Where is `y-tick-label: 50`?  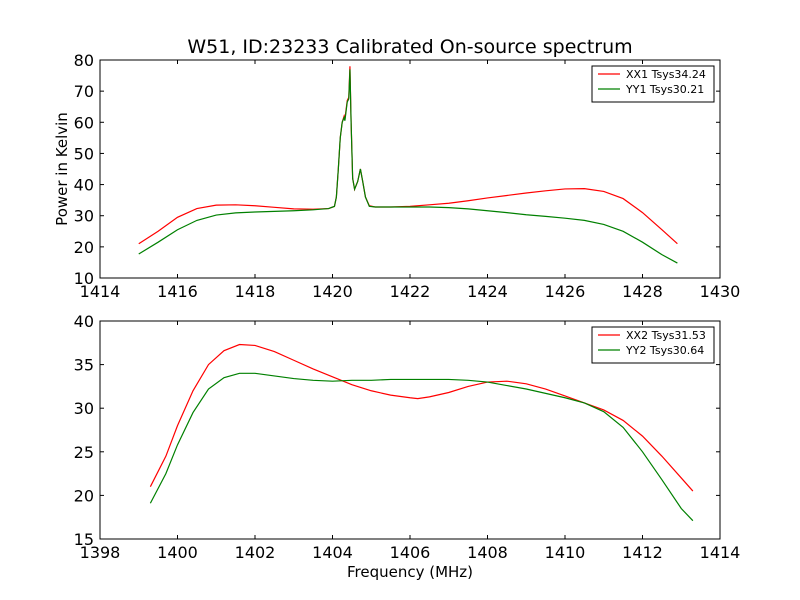 y-tick-label: 50 is located at coordinates (84, 153).